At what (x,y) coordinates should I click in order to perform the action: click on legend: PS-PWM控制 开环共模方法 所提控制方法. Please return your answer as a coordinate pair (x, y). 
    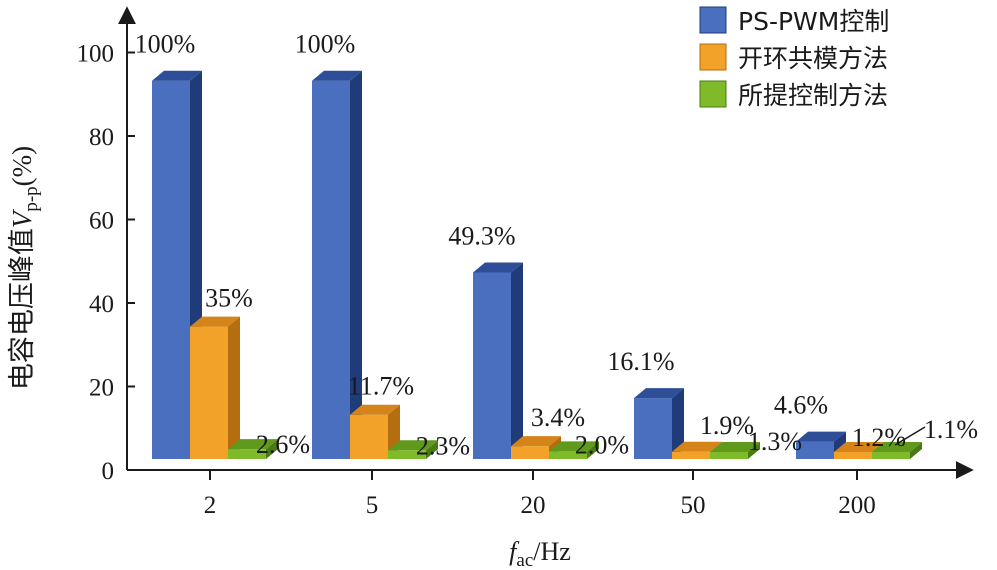
    Looking at the image, I should click on (794, 58).